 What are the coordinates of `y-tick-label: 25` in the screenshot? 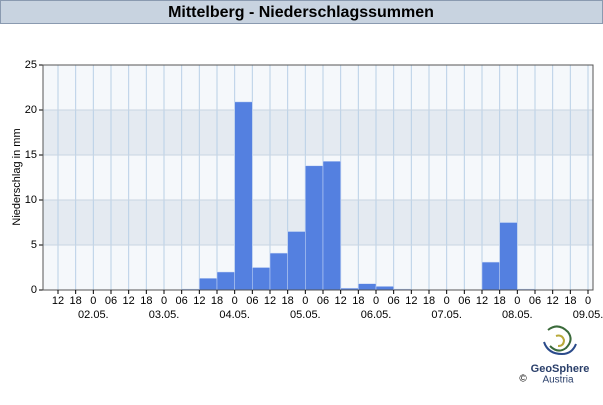 It's located at (31, 65).